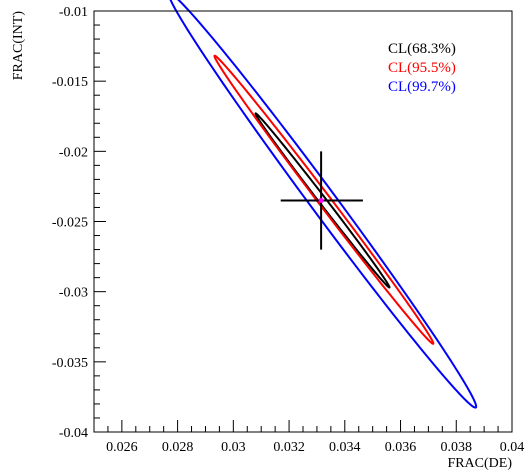 The width and height of the screenshot is (532, 471). I want to click on y-axis-label: FRAC(INT), so click(18, 46).